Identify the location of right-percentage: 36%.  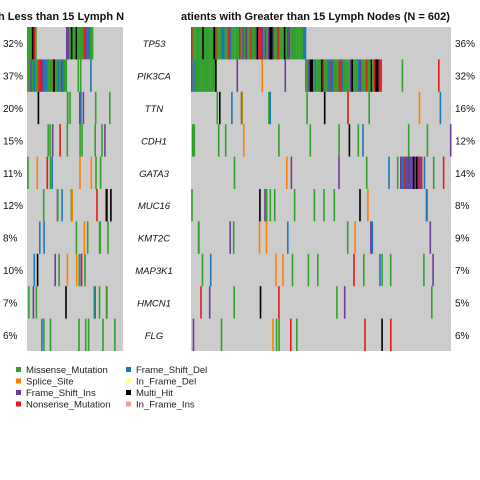
(465, 44).